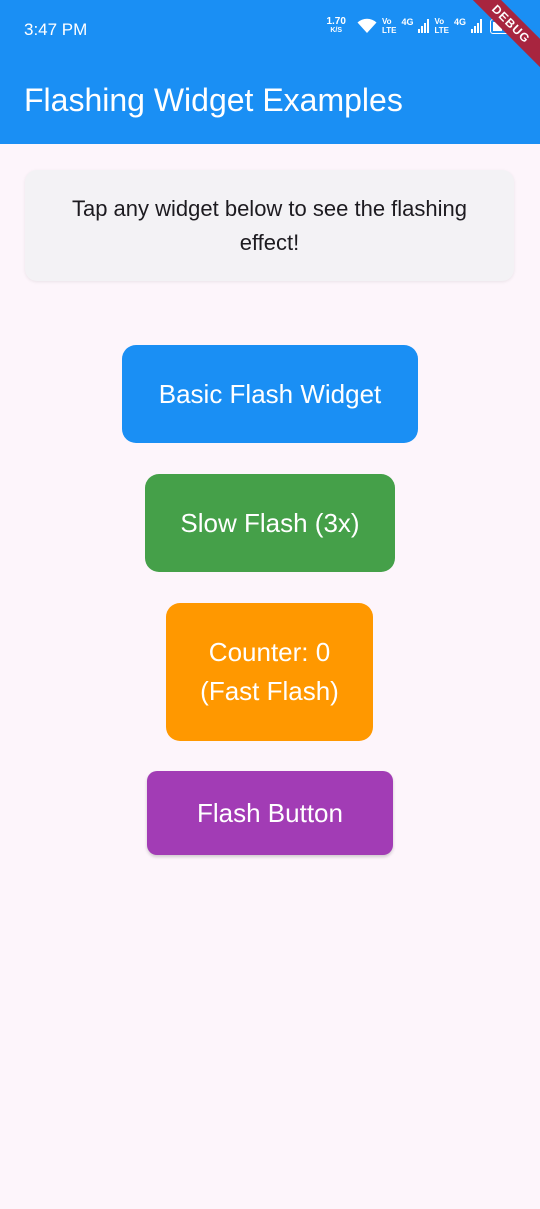 The image size is (540, 1209). Describe the element at coordinates (270, 30) in the screenshot. I see `status-bar: 3:47 PM 1.70 K/S Vo LTE 4G Vo LTE 4G` at that location.